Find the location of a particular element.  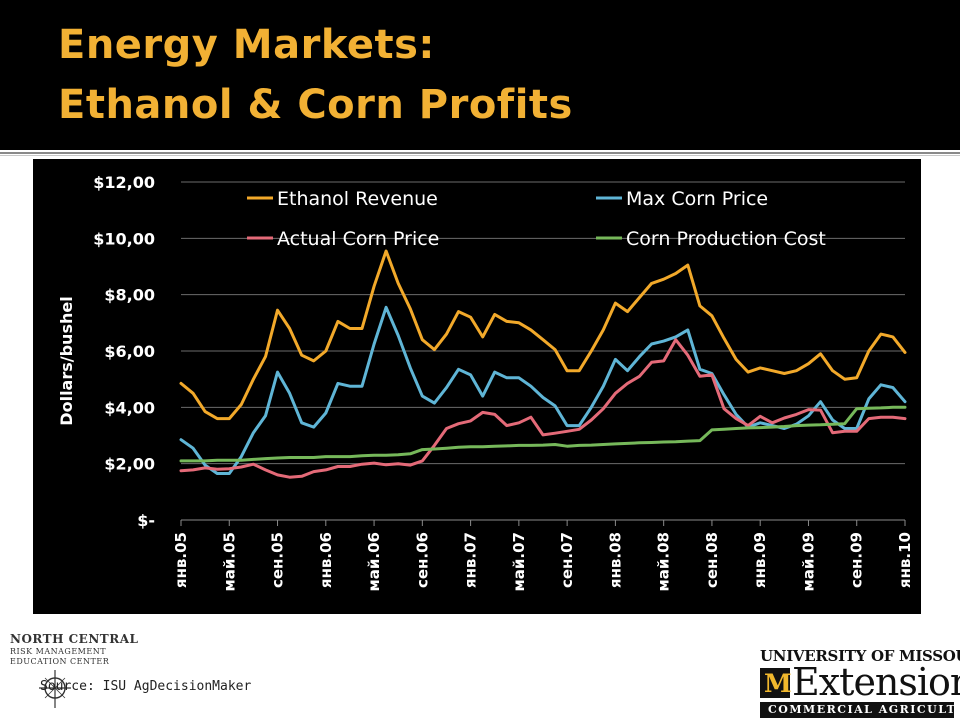

series-line-corn-production-cost is located at coordinates (543, 434).